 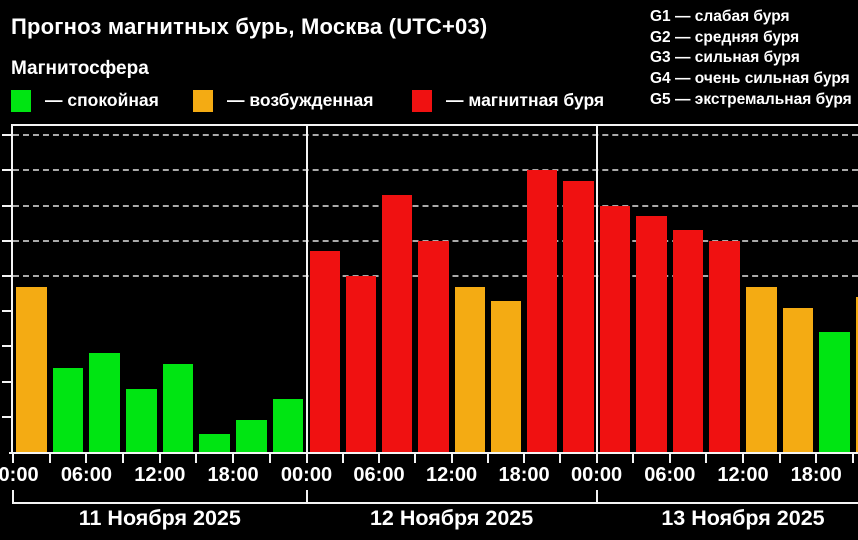 I want to click on kp-bar-day3-slot1, so click(x=615, y=329).